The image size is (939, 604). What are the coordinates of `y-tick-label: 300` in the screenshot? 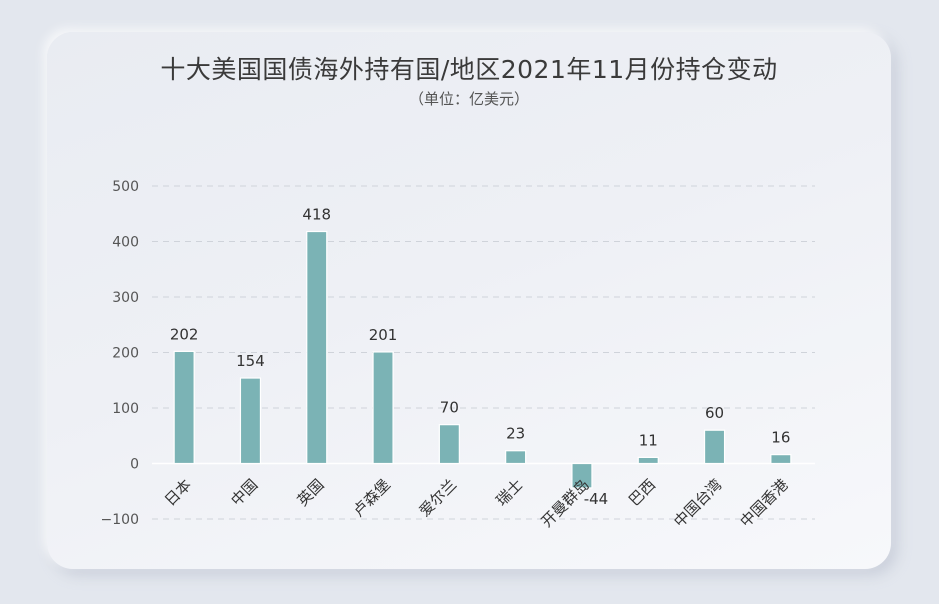 It's located at (125, 298).